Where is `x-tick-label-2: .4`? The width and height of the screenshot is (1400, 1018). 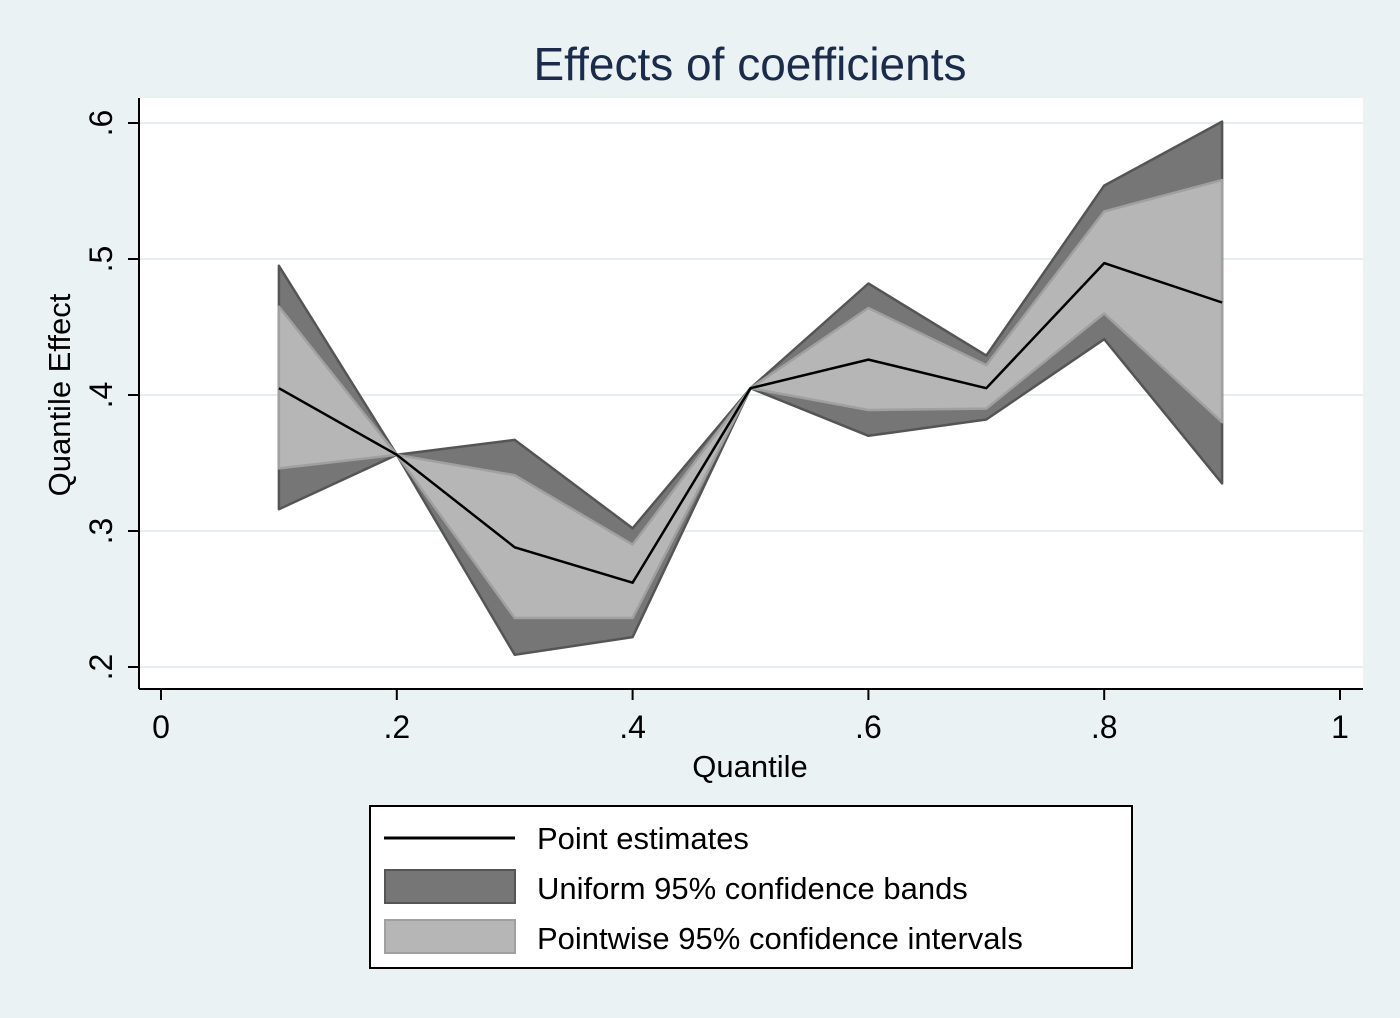 x-tick-label-2: .4 is located at coordinates (632, 727).